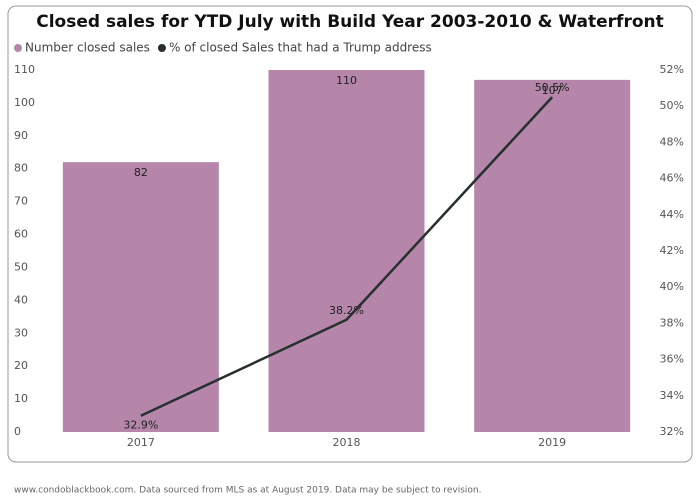  Describe the element at coordinates (672, 359) in the screenshot. I see `y2-tick-label: 36%` at that location.